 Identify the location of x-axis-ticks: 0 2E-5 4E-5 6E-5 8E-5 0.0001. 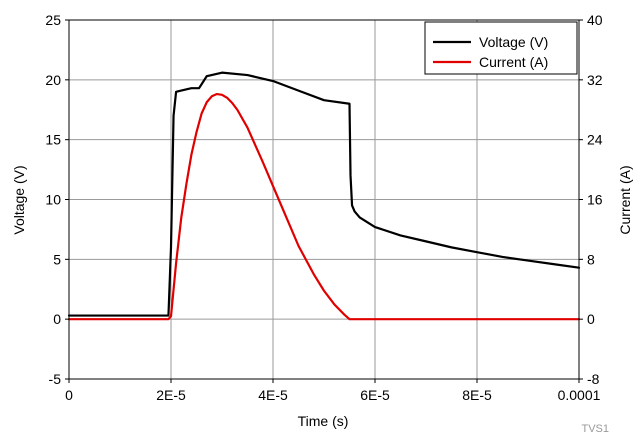
(333, 391).